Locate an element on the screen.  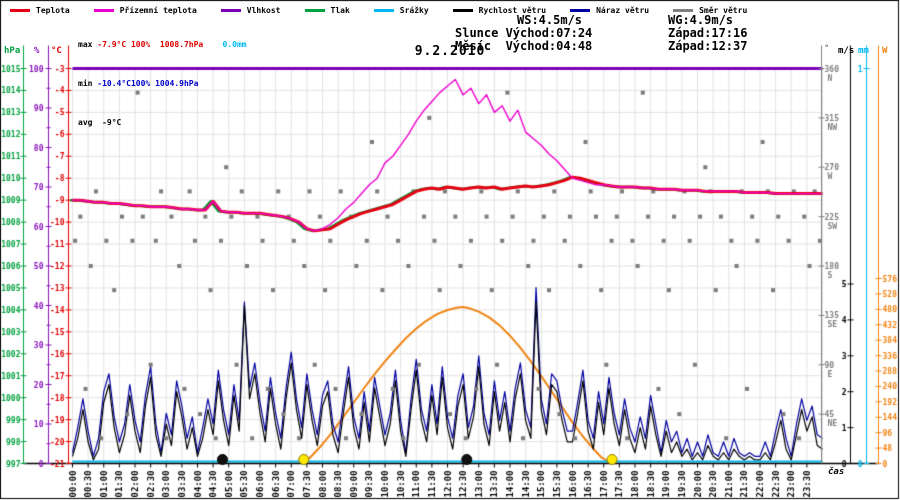
legend-item-3: Vlhkost is located at coordinates (250, 10).